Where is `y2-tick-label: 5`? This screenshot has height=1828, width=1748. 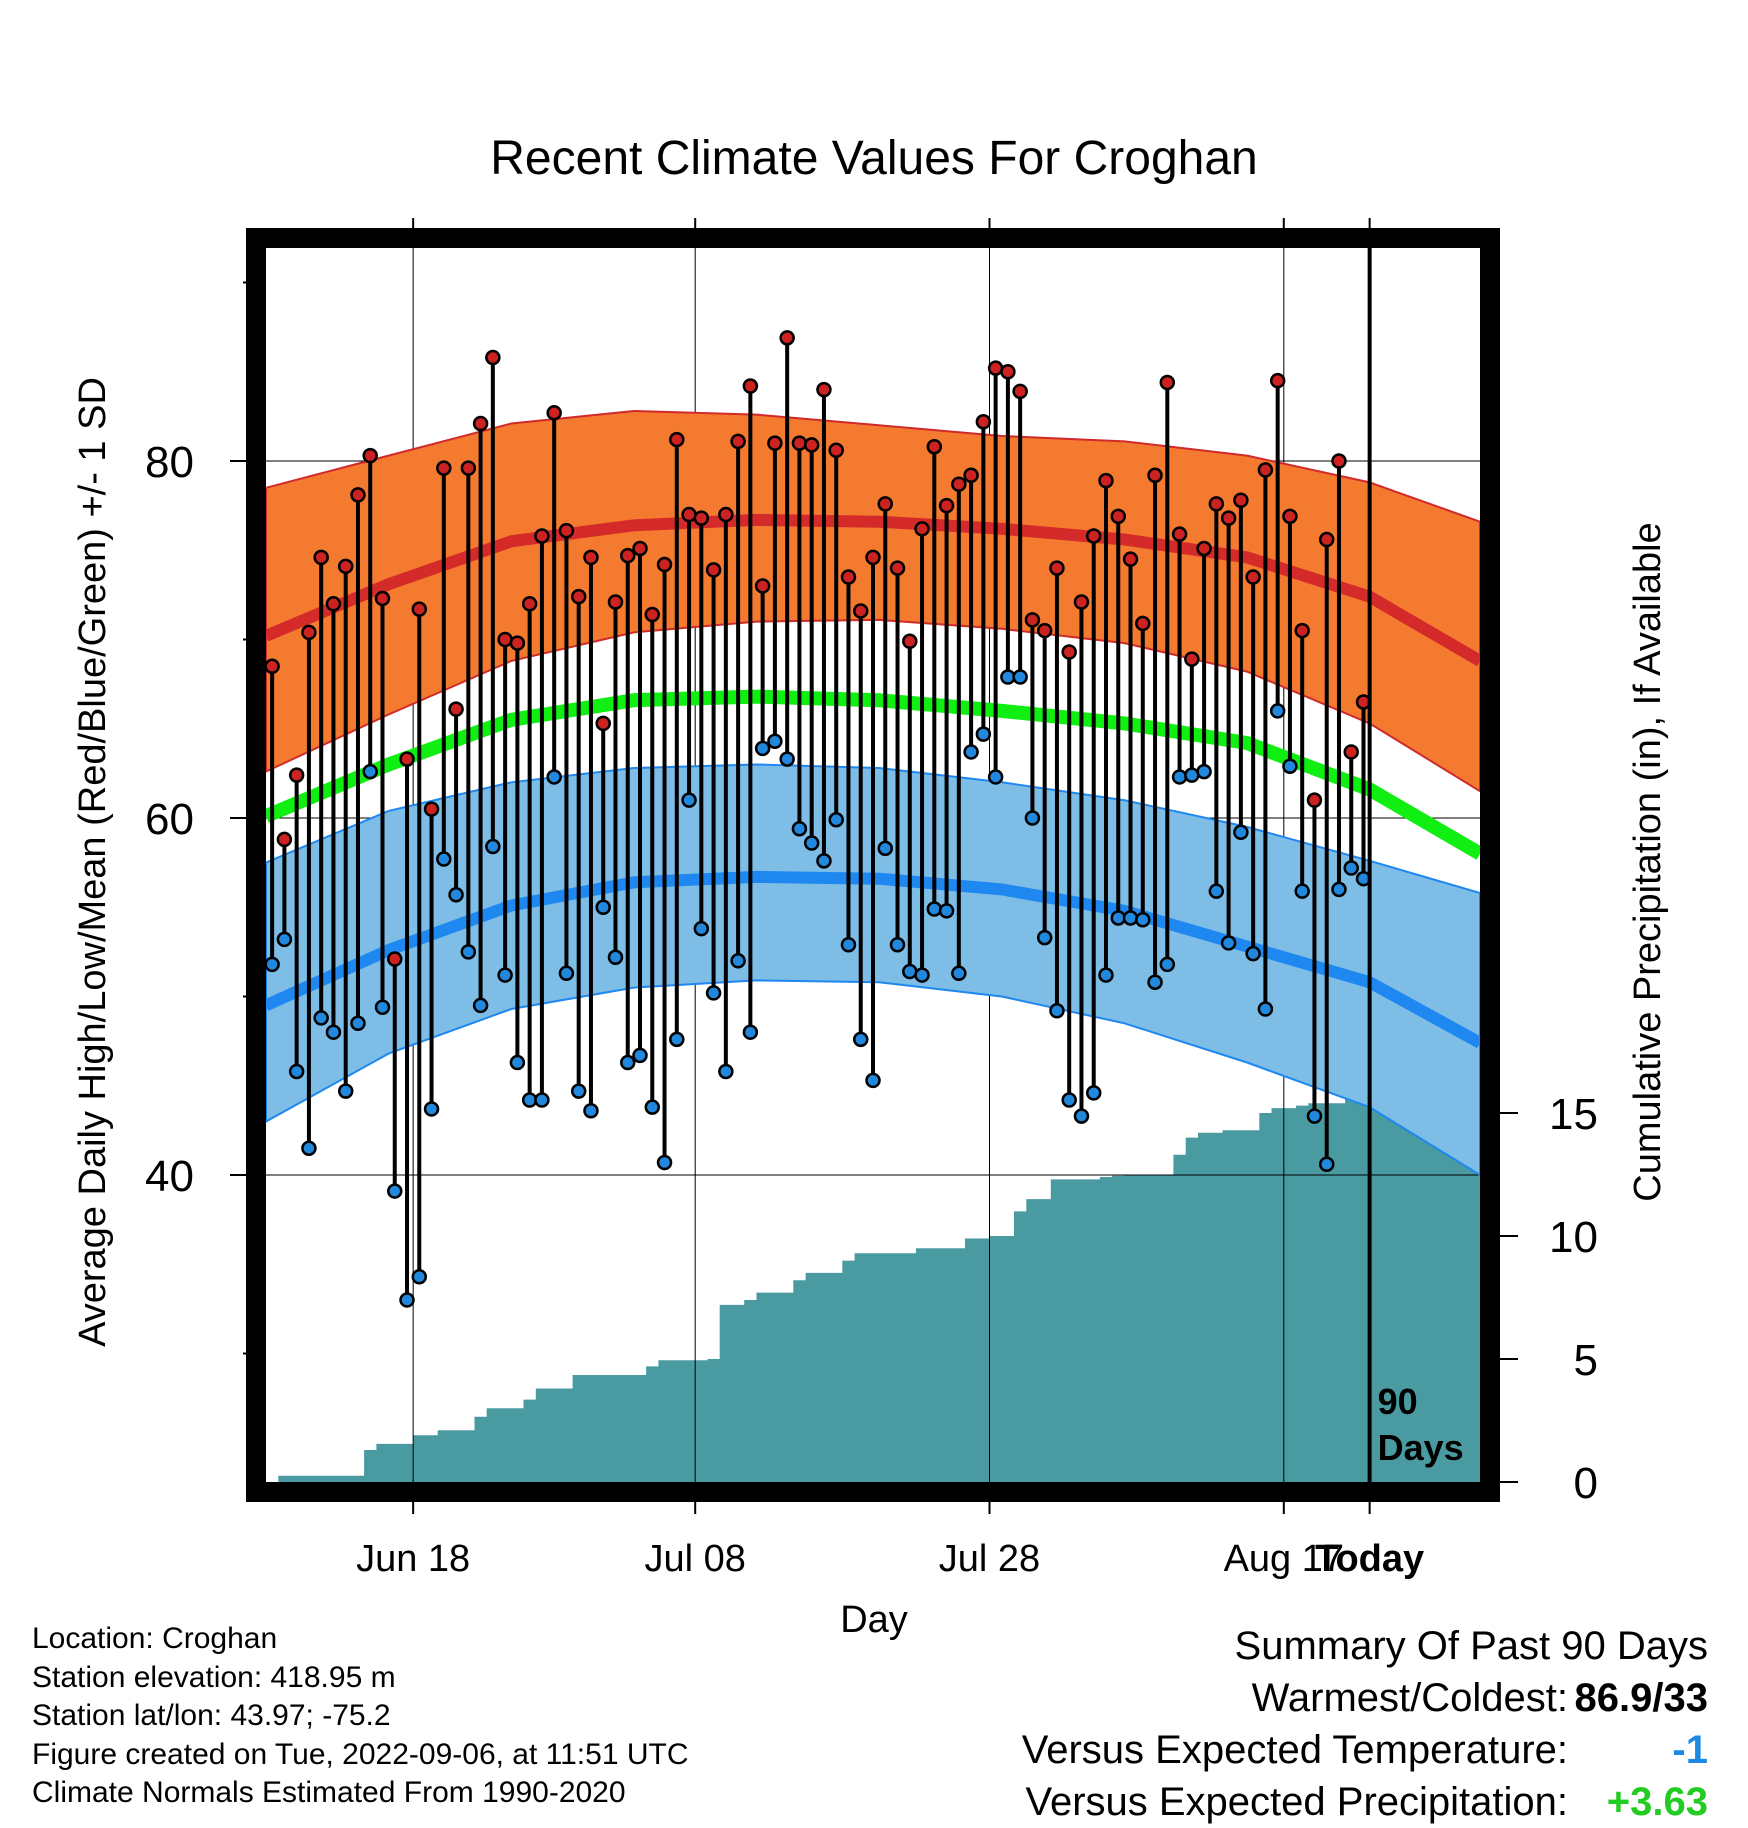 y2-tick-label: 5 is located at coordinates (1586, 1360).